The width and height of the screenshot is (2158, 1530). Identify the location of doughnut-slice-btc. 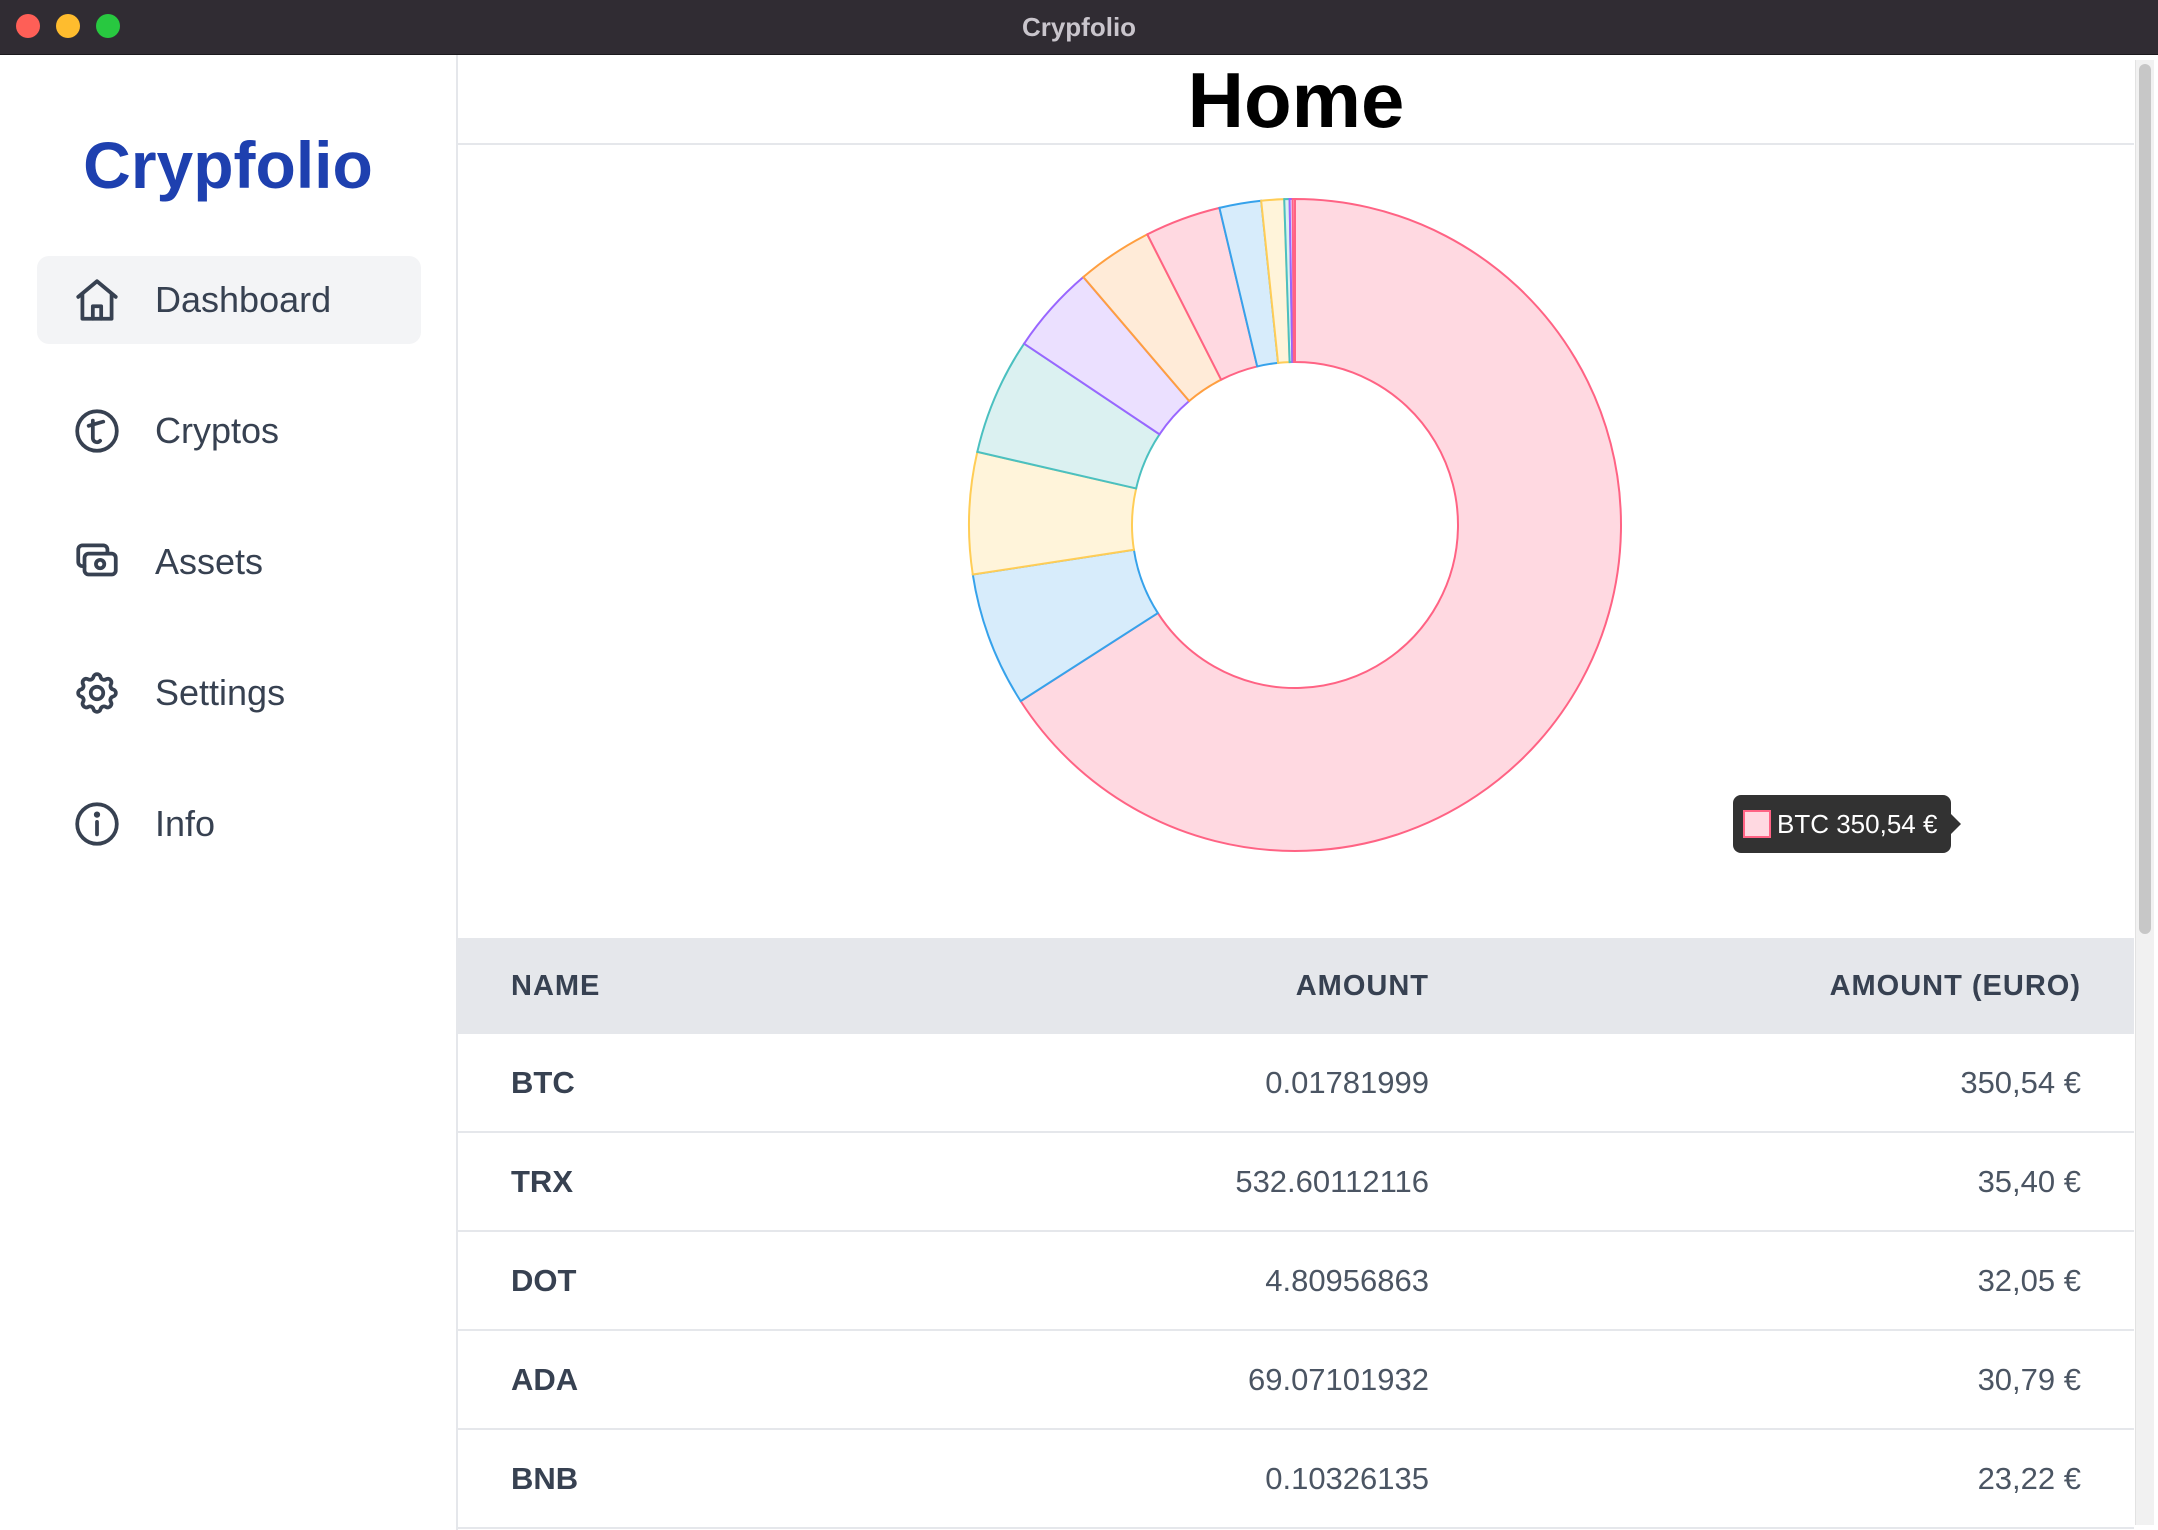
(1320, 524).